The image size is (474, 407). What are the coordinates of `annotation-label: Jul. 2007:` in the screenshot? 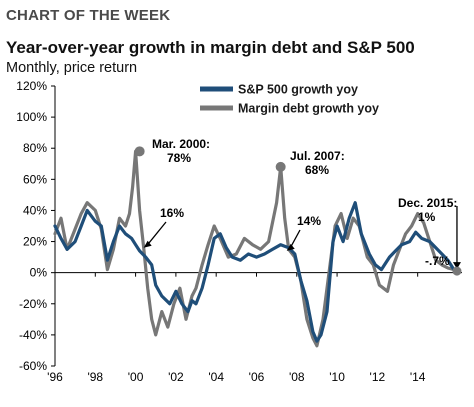 It's located at (317, 156).